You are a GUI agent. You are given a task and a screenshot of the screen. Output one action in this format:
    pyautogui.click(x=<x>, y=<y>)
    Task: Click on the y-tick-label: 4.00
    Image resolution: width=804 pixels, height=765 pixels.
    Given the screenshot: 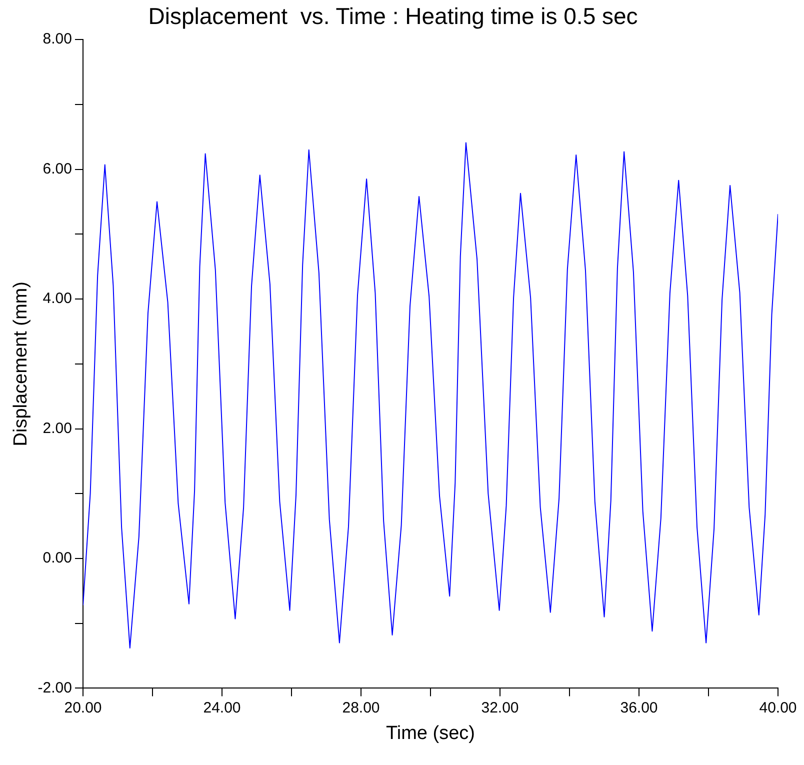 What is the action you would take?
    pyautogui.click(x=57, y=299)
    